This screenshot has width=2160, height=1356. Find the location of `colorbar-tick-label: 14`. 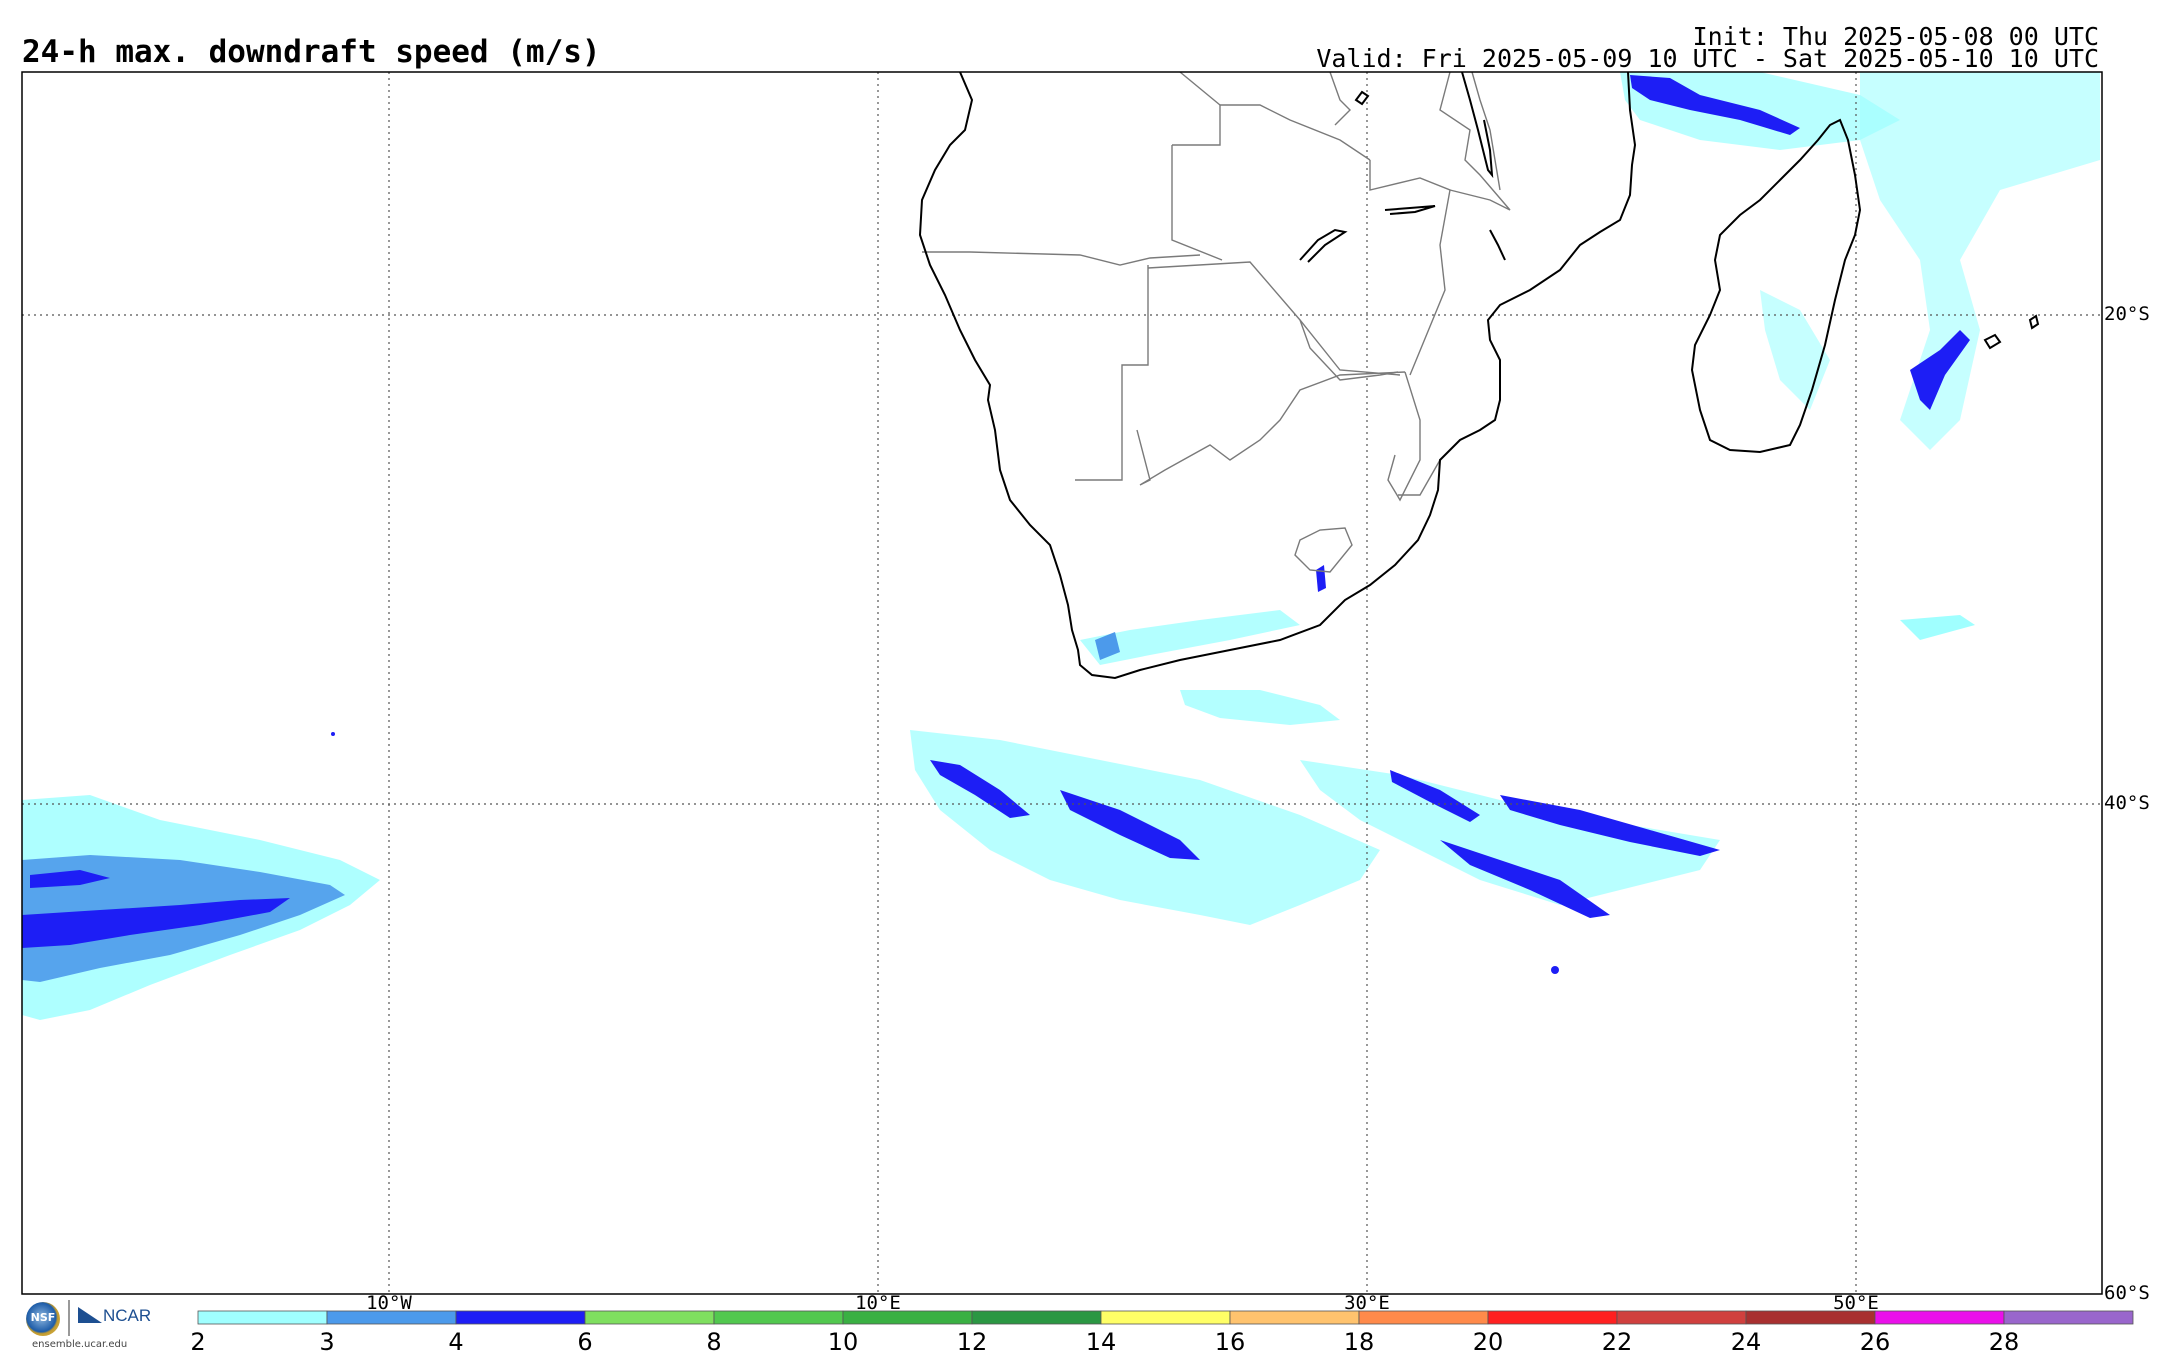

colorbar-tick-label: 14 is located at coordinates (1101, 1342).